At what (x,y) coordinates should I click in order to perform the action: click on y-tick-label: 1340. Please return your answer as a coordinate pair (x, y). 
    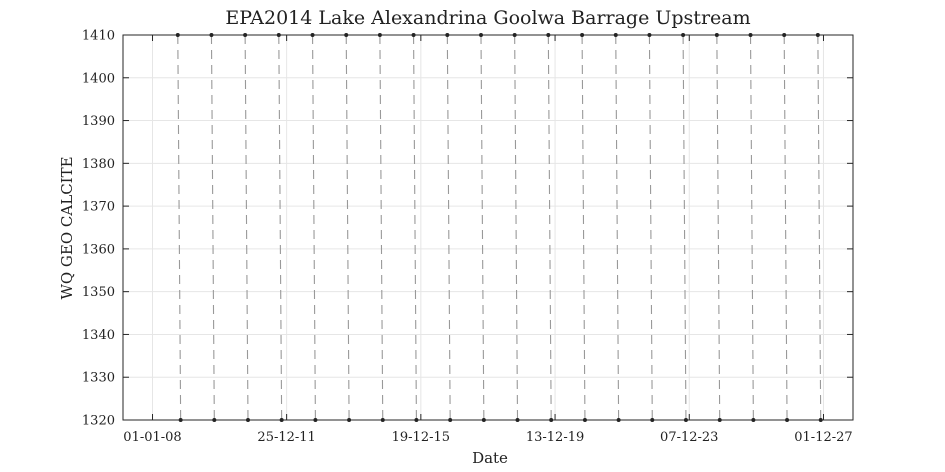
    Looking at the image, I should click on (98, 335).